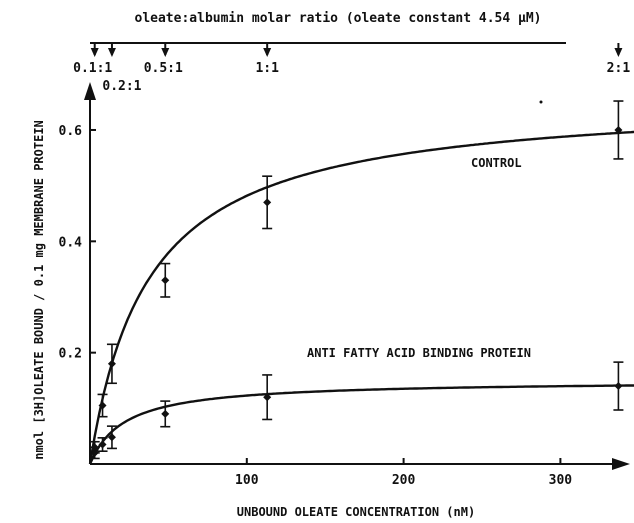  I want to click on x-axis-title: UNBOUND OLEATE CONCENTRATION (nM), so click(356, 512).